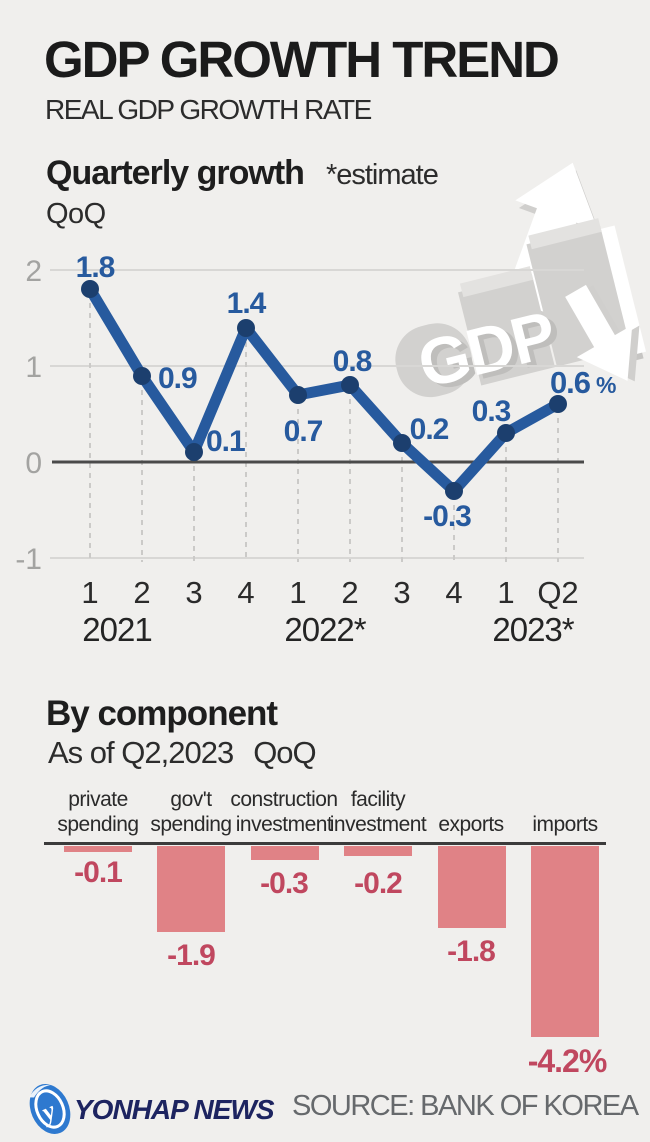 Image resolution: width=650 pixels, height=1142 pixels. What do you see at coordinates (606, 385) in the screenshot?
I see `percent-suffix: %` at bounding box center [606, 385].